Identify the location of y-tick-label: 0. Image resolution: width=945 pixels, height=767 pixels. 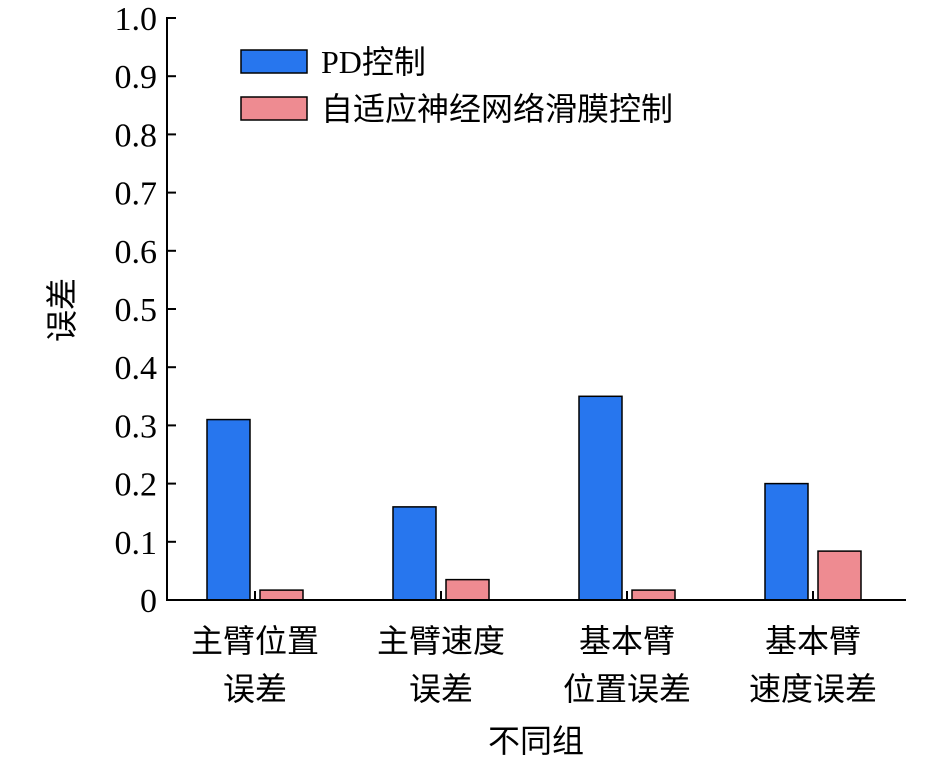
(148, 601).